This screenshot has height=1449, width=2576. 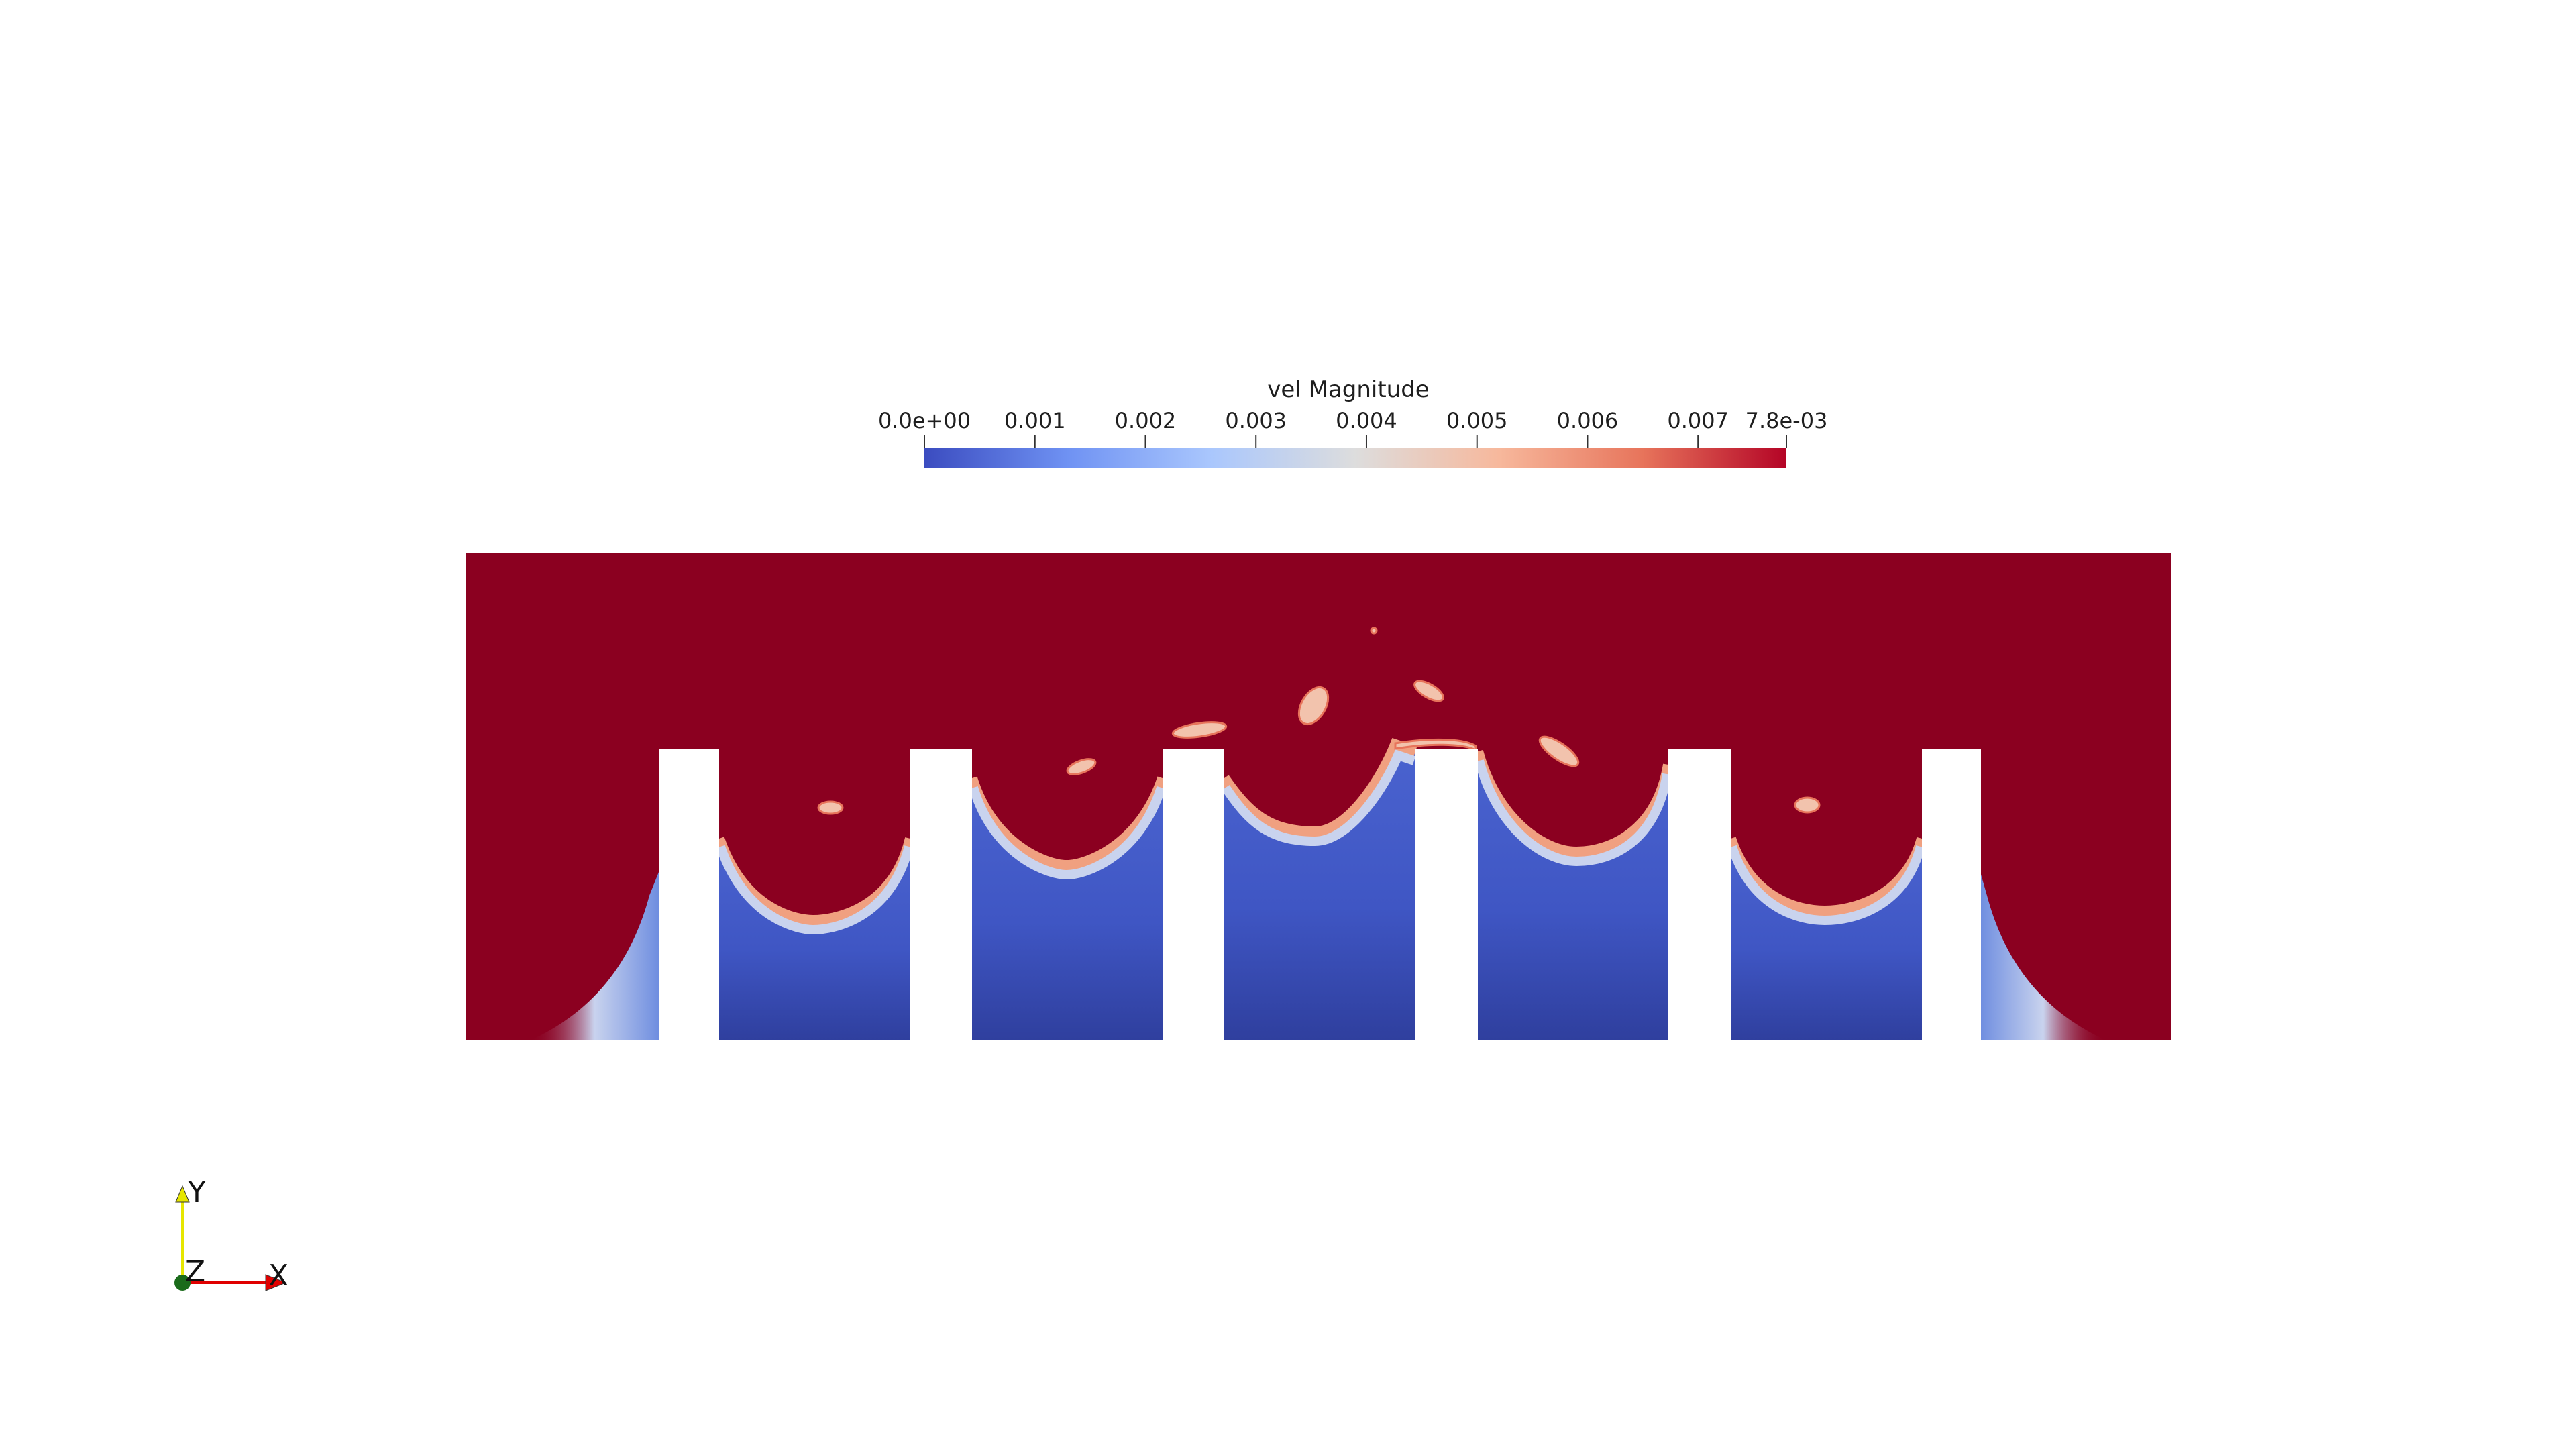 I want to click on colorbar-gradient-bar, so click(x=1355, y=458).